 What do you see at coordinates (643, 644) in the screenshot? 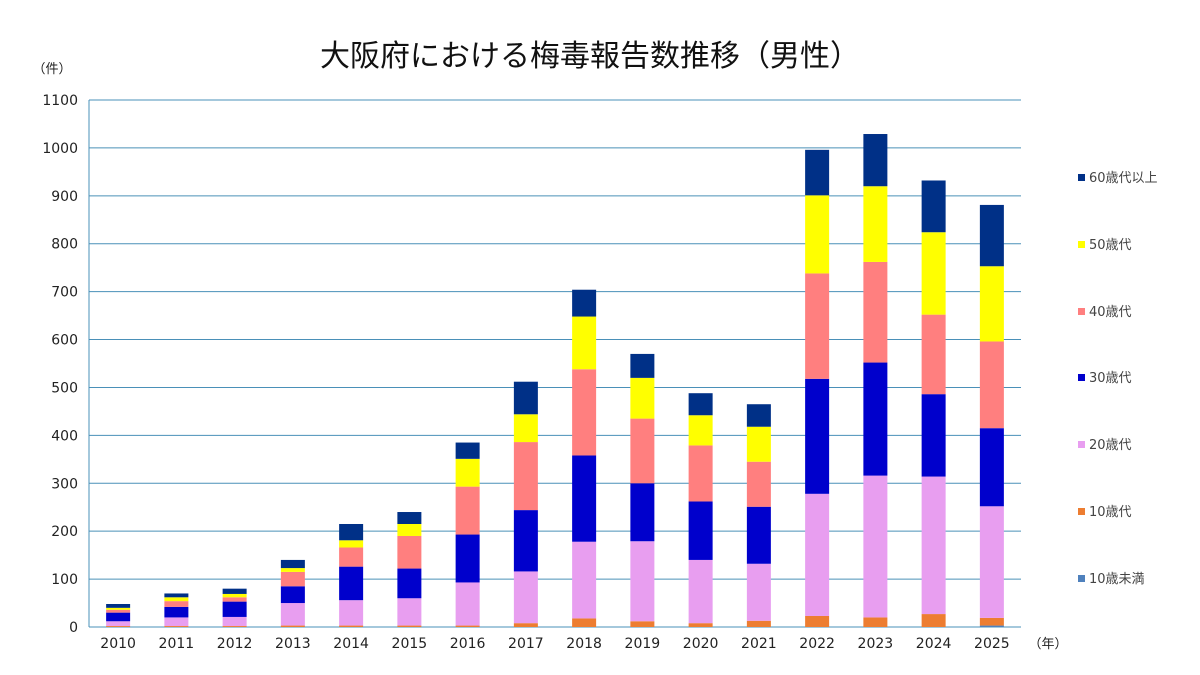
I see `x-tick-label: 2019` at bounding box center [643, 644].